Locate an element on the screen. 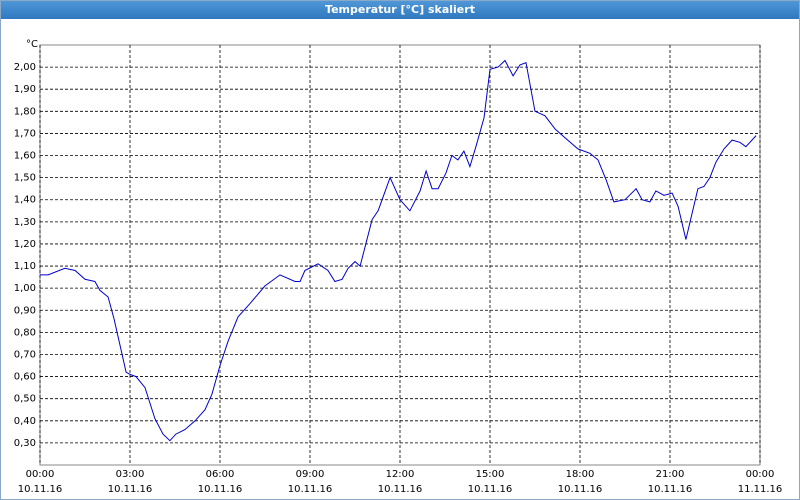 This screenshot has height=500, width=800. y-tick-label: 1,30 is located at coordinates (25, 222).